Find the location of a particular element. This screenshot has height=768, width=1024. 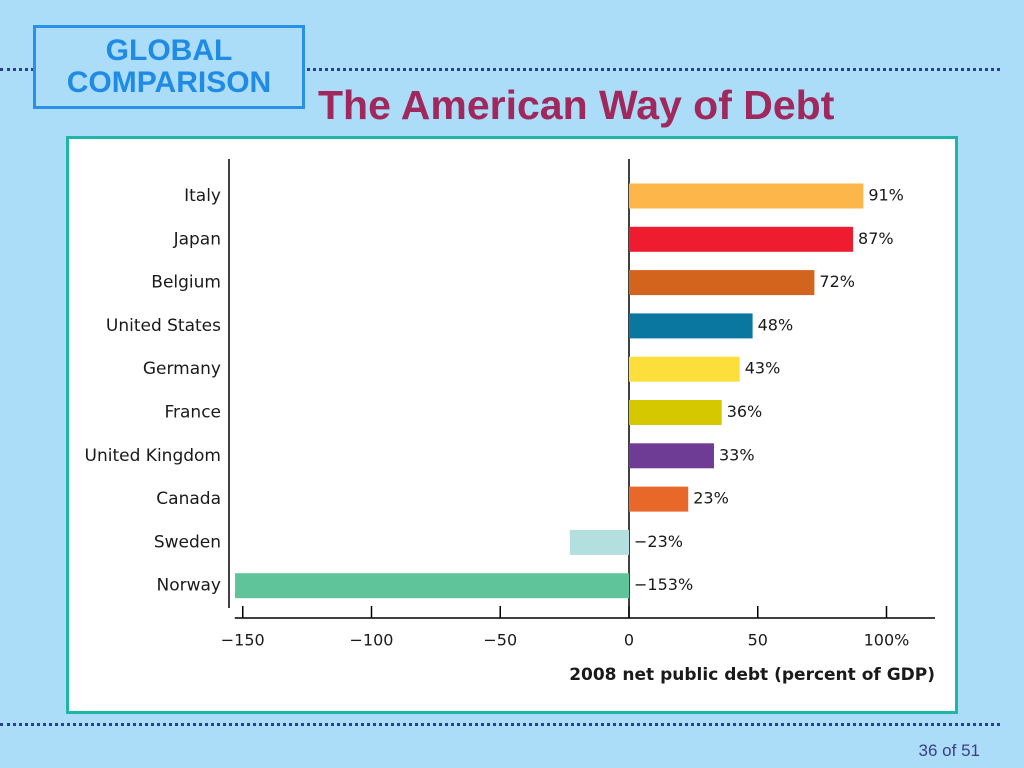

badge-line-1: GLOBAL is located at coordinates (169, 50).